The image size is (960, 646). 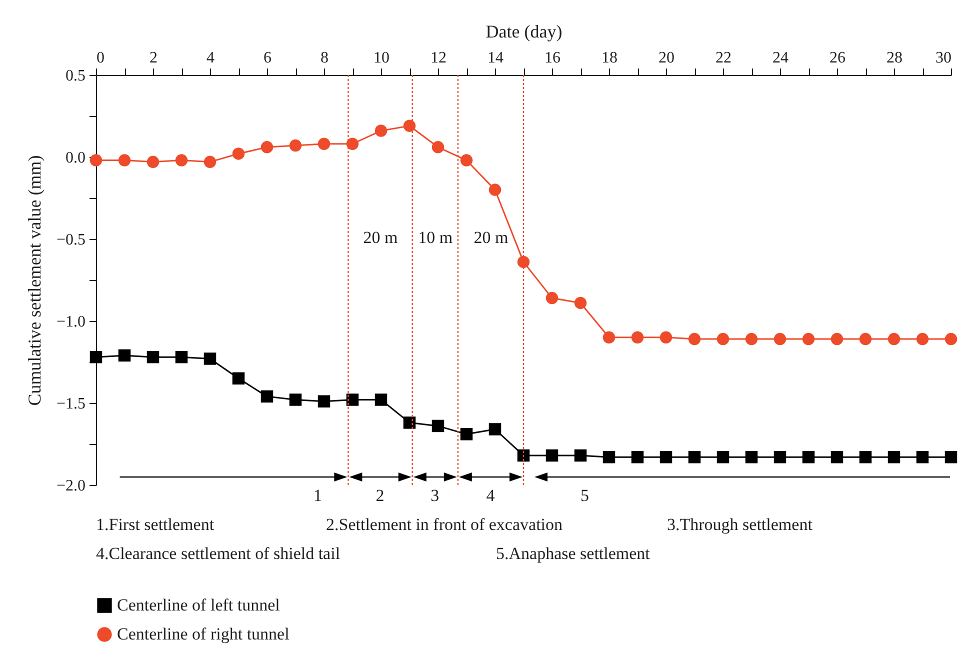 I want to click on text: 3, so click(x=435, y=495).